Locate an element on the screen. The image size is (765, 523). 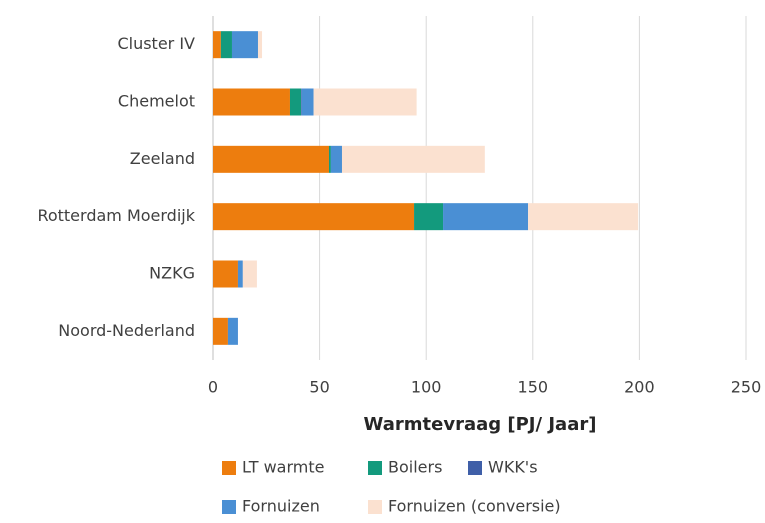
x-tick-label: 0 is located at coordinates (213, 387).